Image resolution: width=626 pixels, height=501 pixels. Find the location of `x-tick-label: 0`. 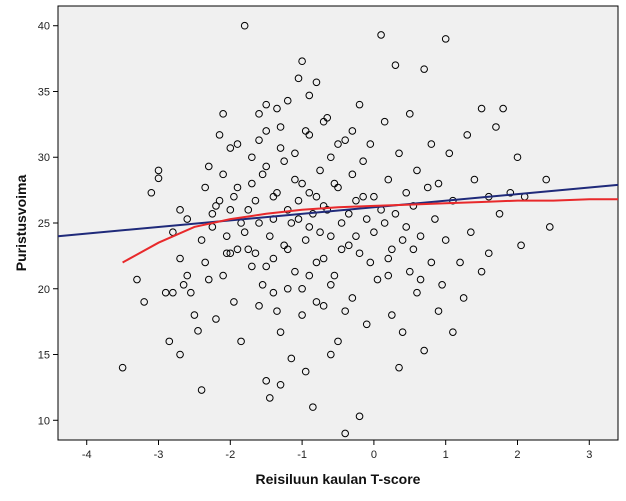

x-tick-label: 0 is located at coordinates (374, 455).